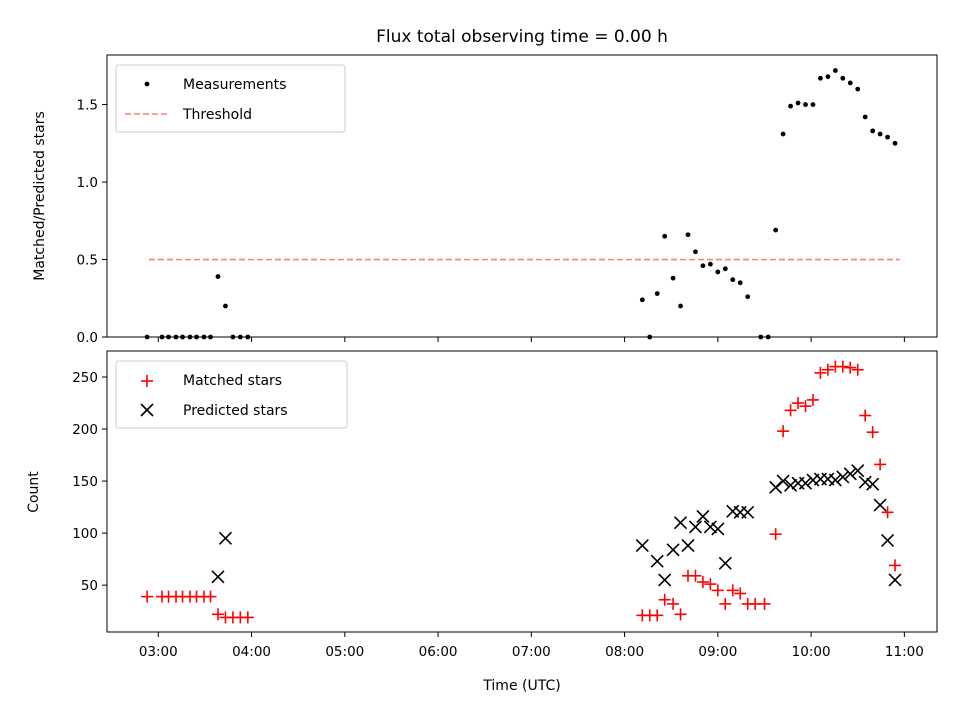 The height and width of the screenshot is (720, 960). I want to click on y-tick-label: 50, so click(89, 586).